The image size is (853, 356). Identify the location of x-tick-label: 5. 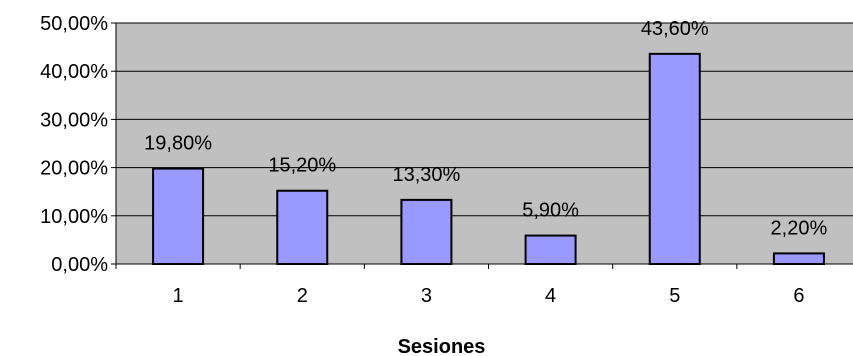
(674, 296).